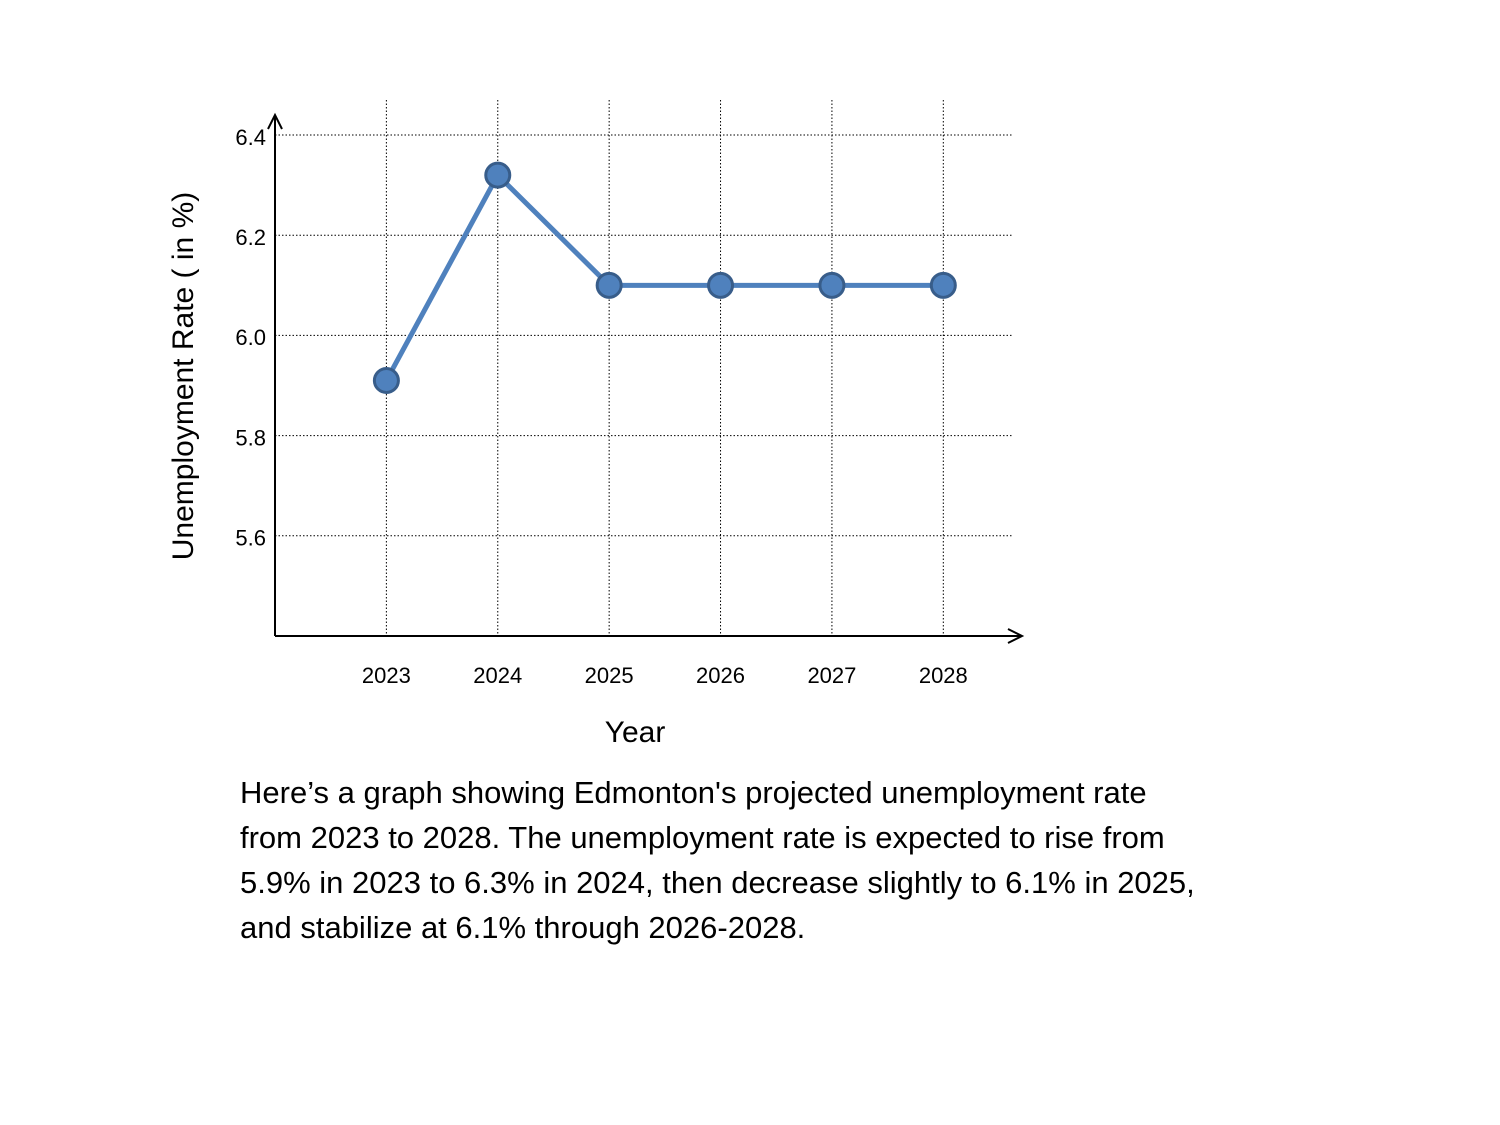 This screenshot has height=1125, width=1500. Describe the element at coordinates (250, 538) in the screenshot. I see `y-tick-label: 5.6` at that location.